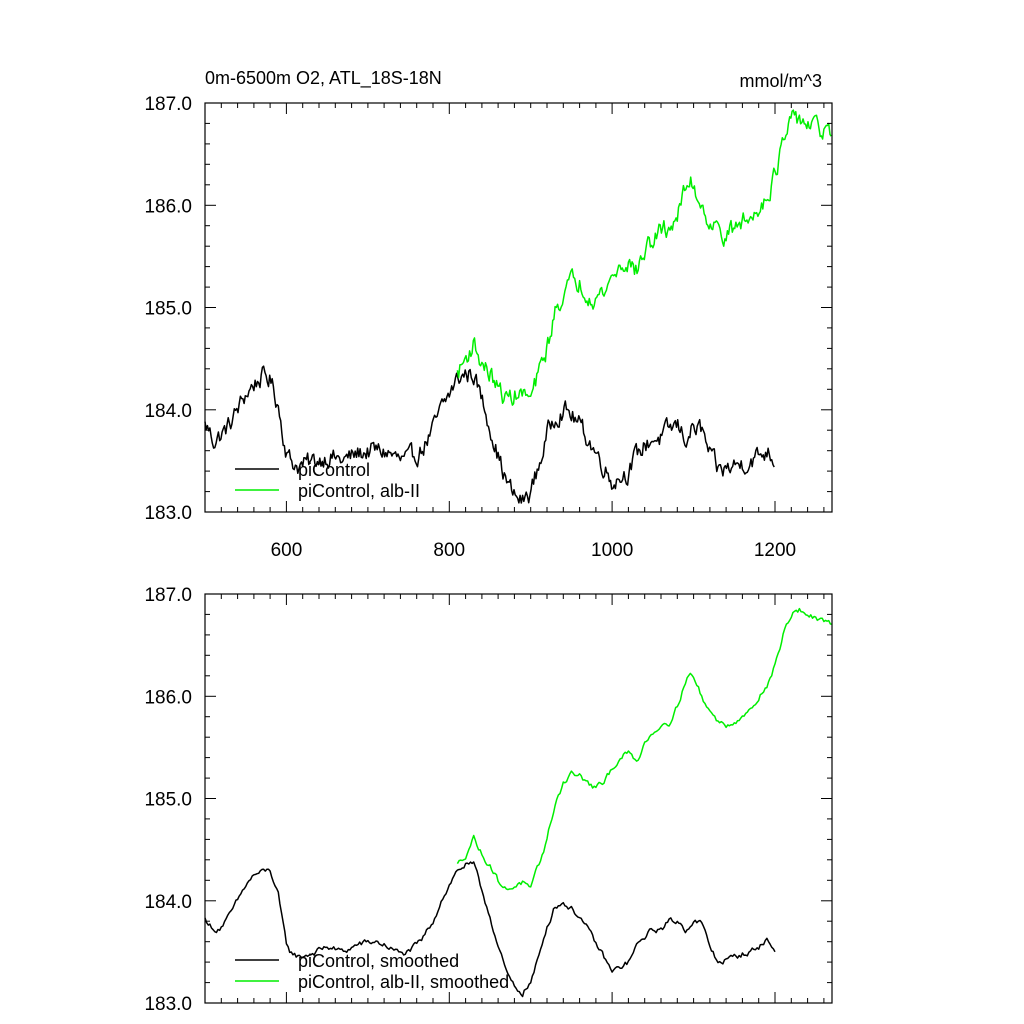  I want to click on legend-label: piControl, alb-II, so click(359, 491).